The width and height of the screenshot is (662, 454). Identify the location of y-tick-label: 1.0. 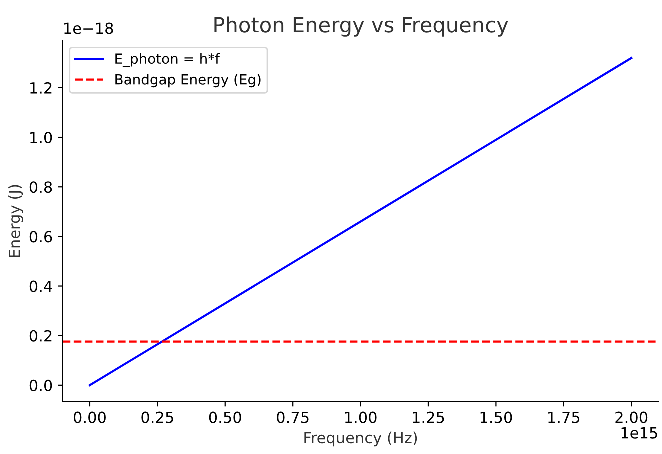
(41, 138).